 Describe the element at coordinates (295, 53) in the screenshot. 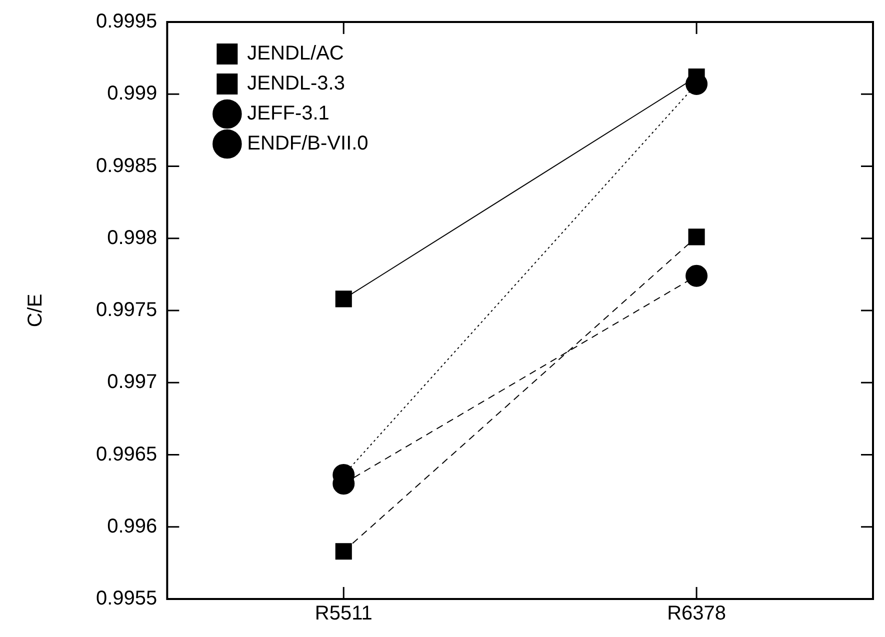

I see `legend-label: JENDL/AC` at that location.